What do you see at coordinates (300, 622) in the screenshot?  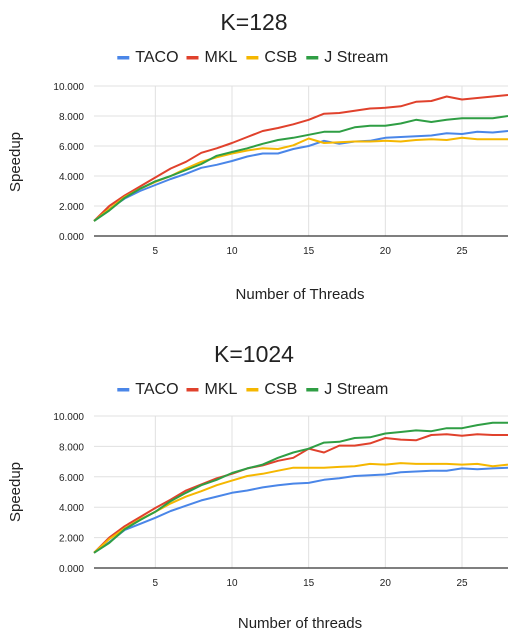 I see `x-axis-label: Number of threads` at bounding box center [300, 622].